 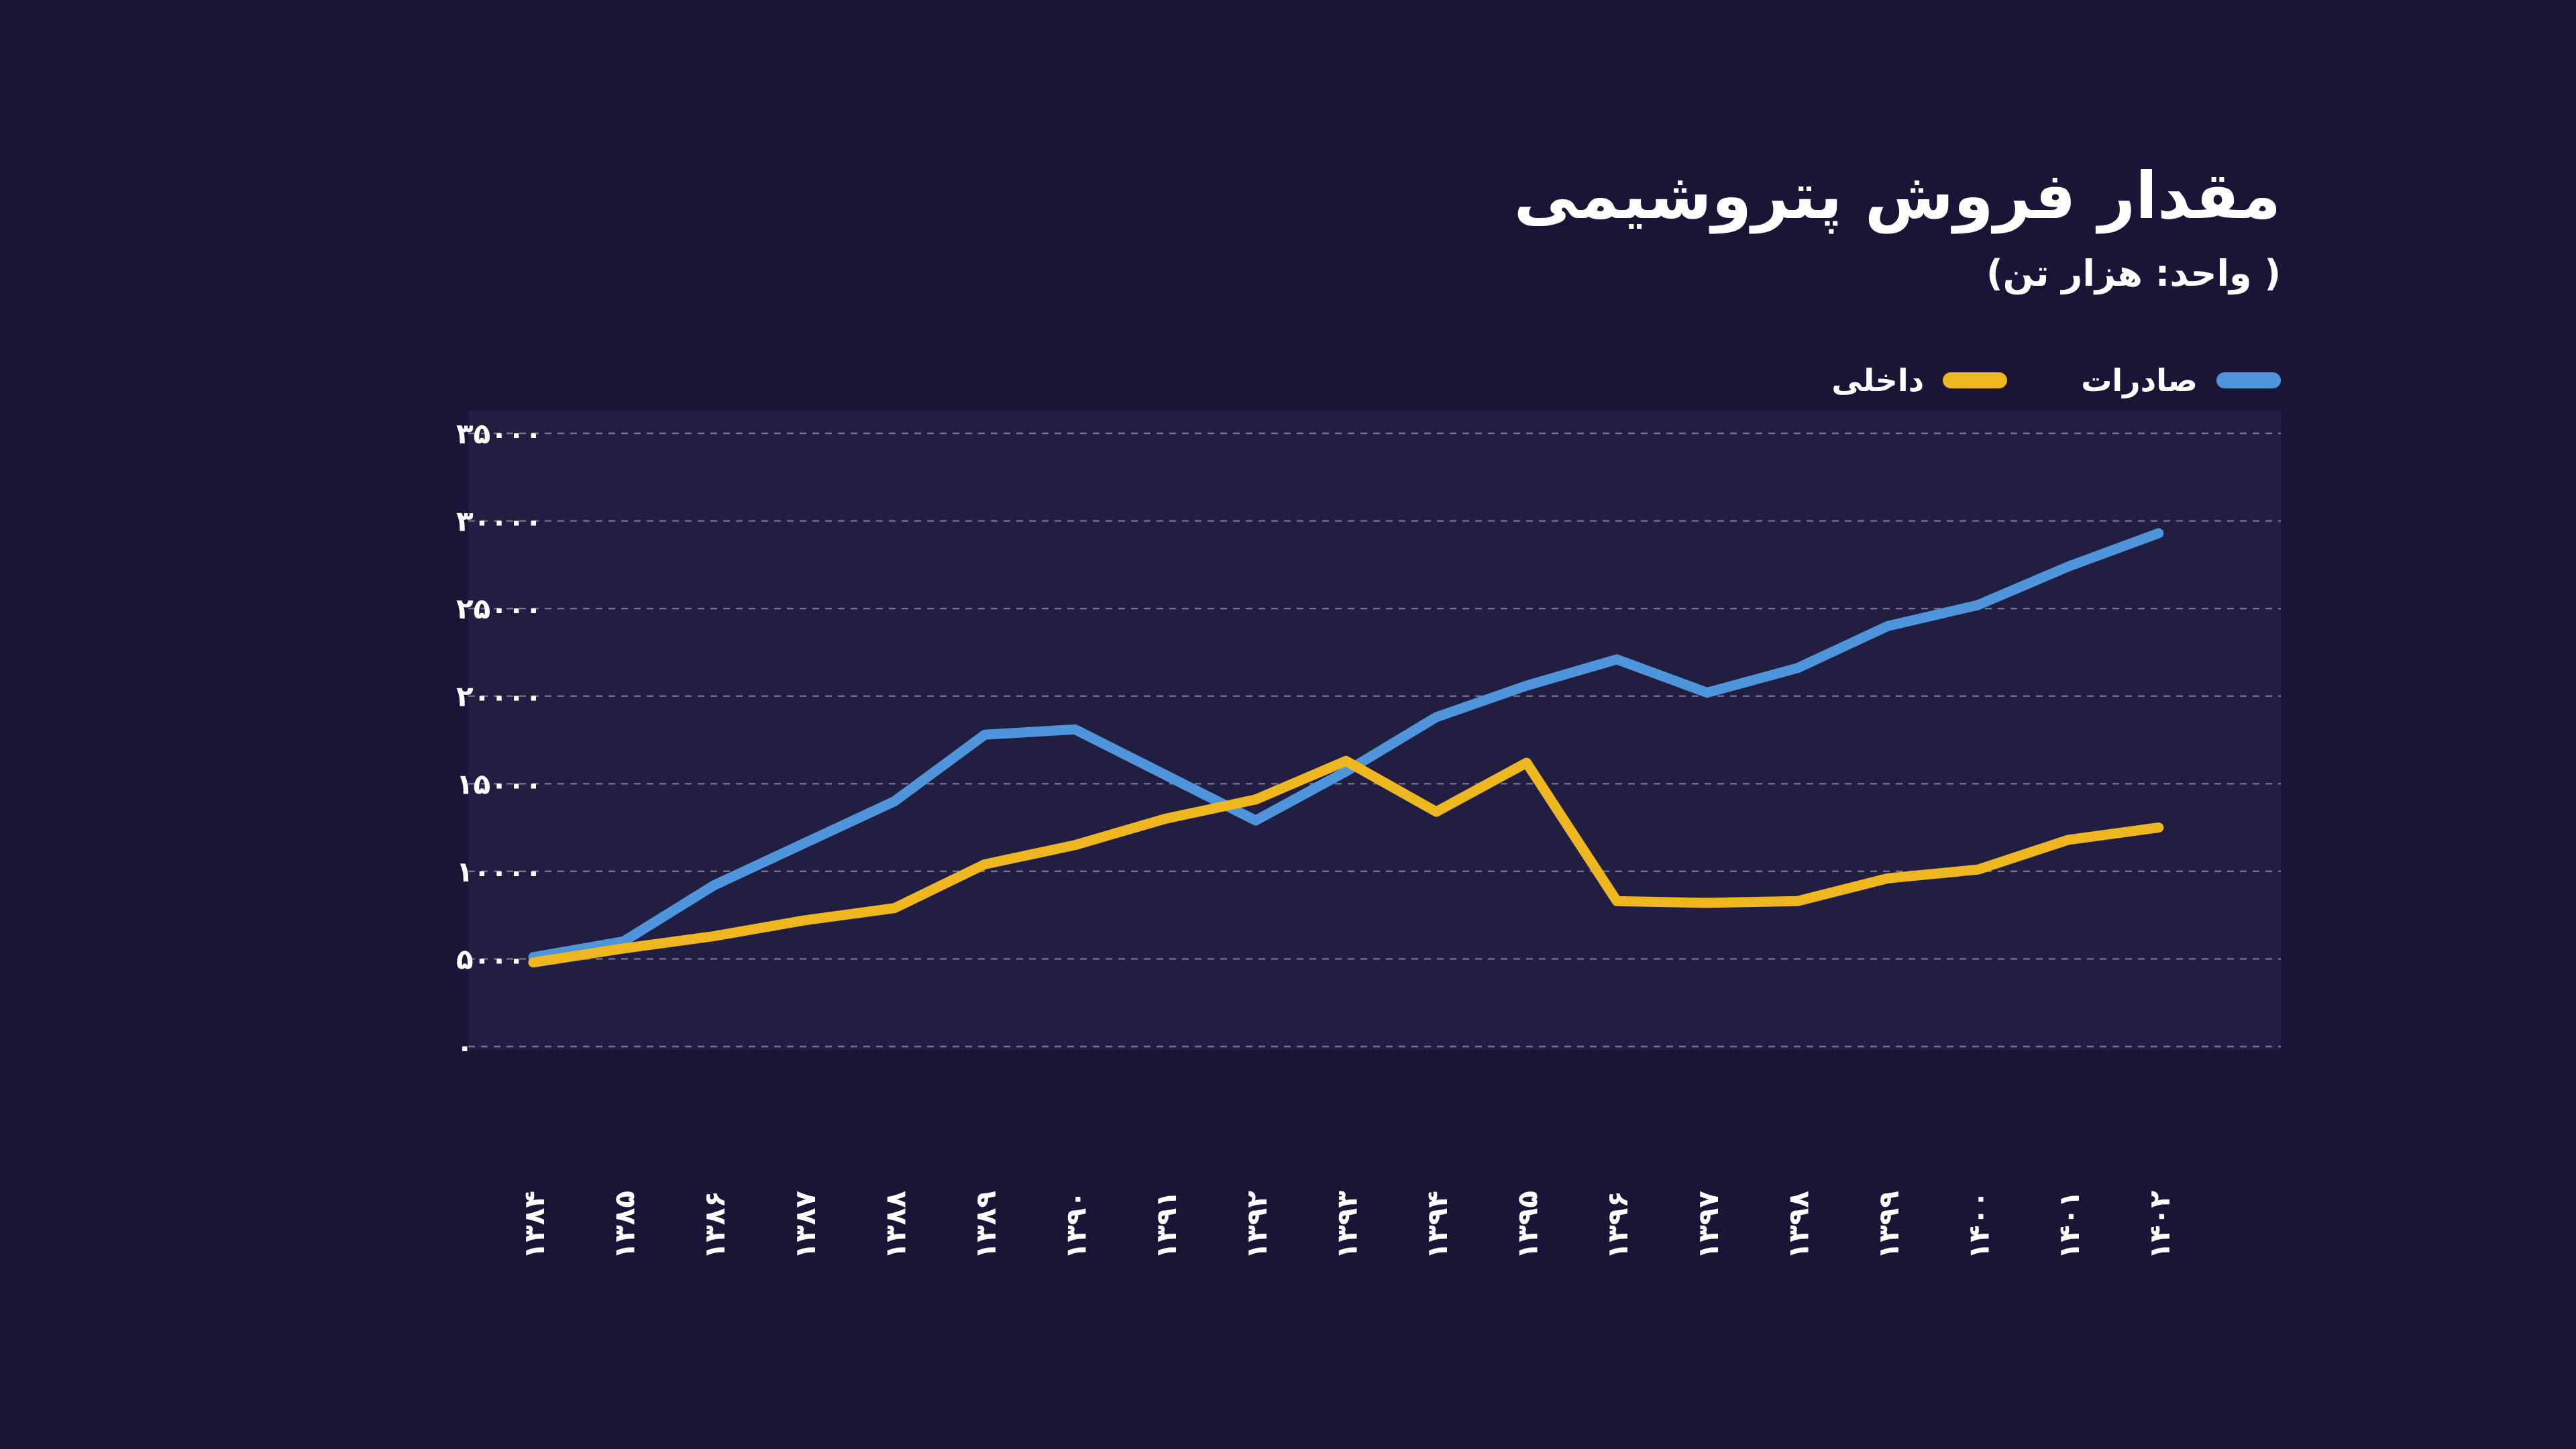 I want to click on y-tick-label: ۱۵۰۰۰, so click(x=499, y=783).